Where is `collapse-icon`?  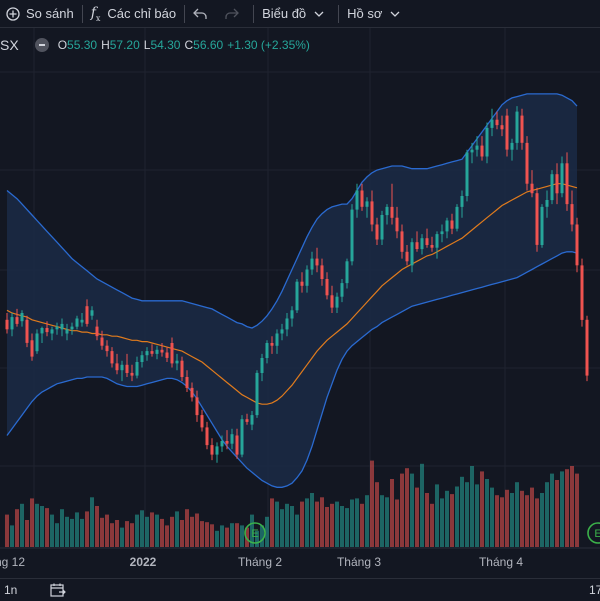
collapse-icon is located at coordinates (41, 45).